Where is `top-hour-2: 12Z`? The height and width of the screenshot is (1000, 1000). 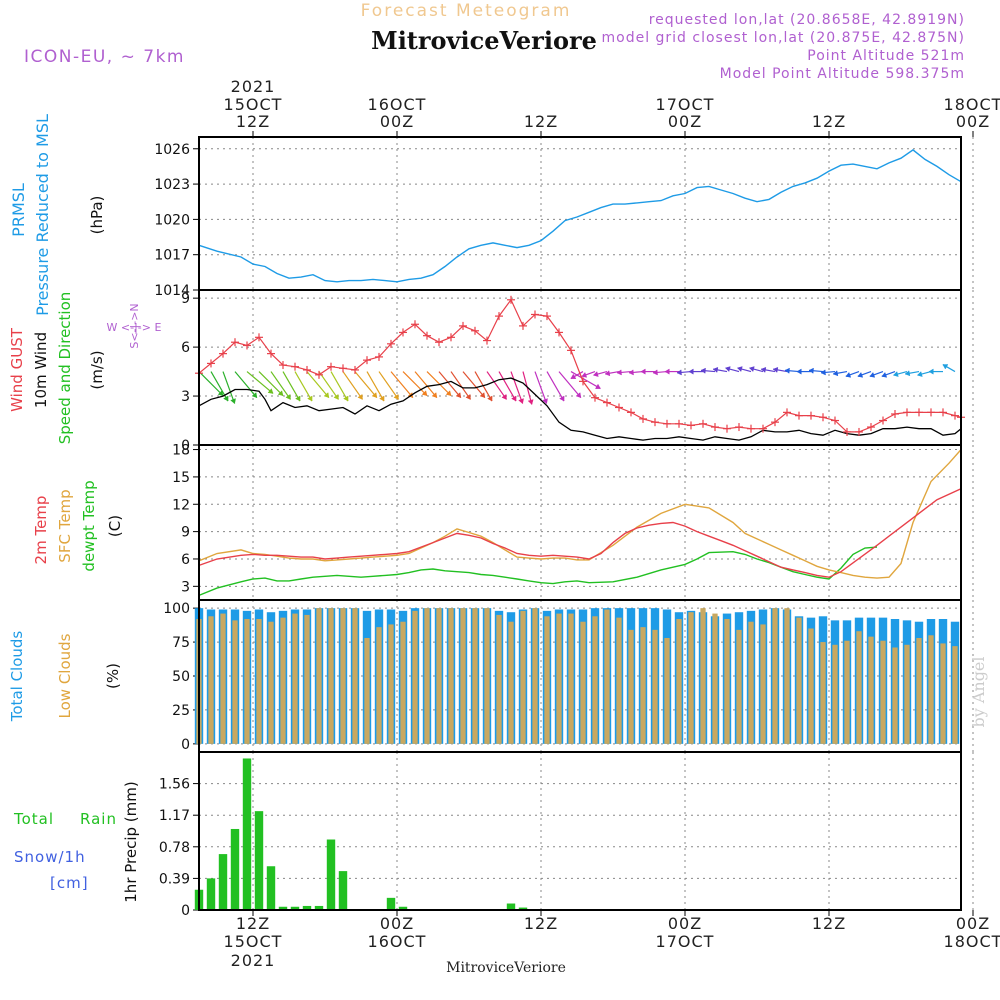
top-hour-2: 12Z is located at coordinates (541, 121).